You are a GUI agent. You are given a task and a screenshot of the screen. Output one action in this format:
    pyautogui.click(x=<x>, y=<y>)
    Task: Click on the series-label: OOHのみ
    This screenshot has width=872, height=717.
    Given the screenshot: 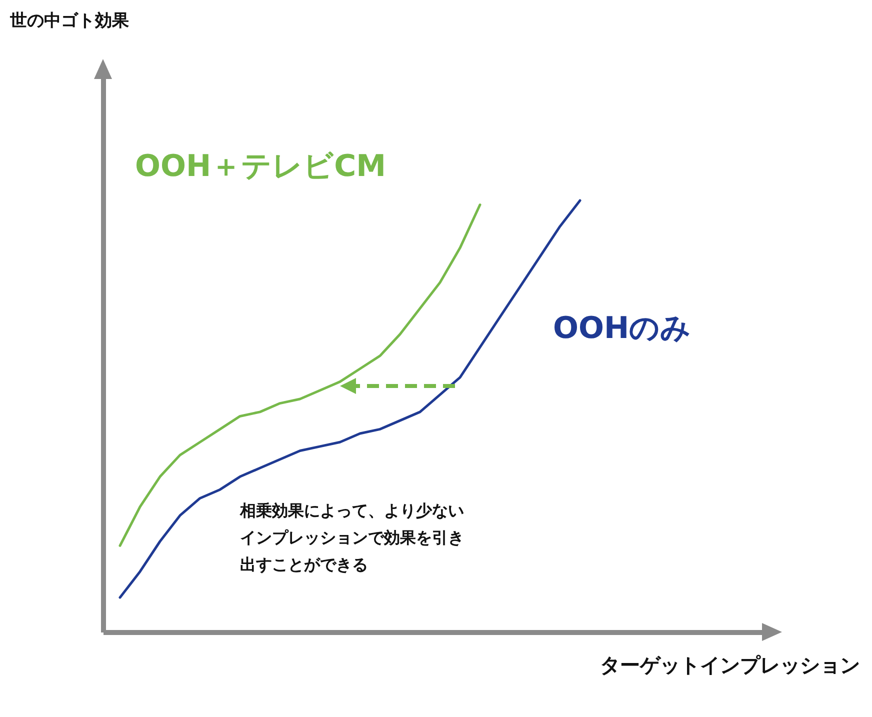 What is the action you would take?
    pyautogui.click(x=622, y=329)
    